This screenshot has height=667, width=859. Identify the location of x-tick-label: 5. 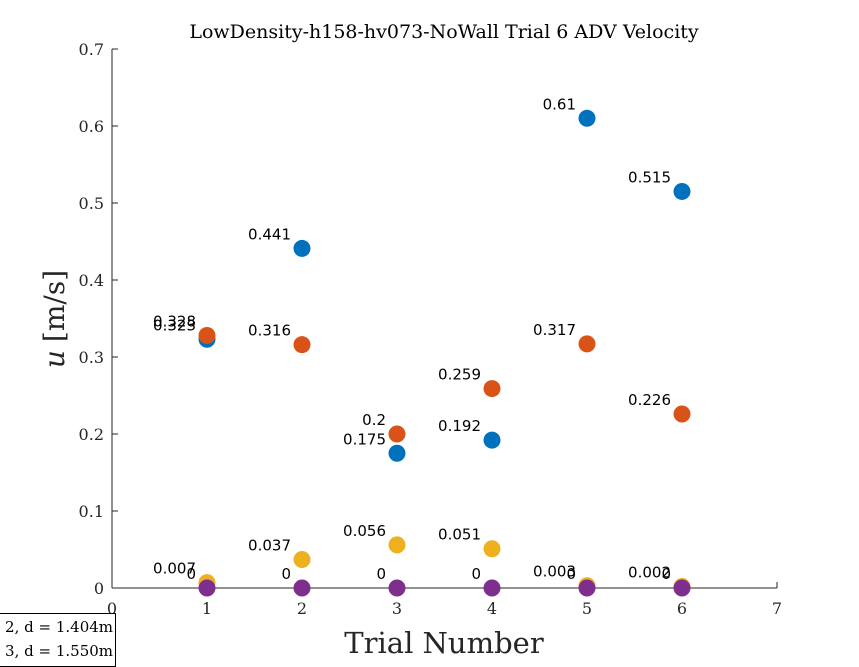
(587, 608).